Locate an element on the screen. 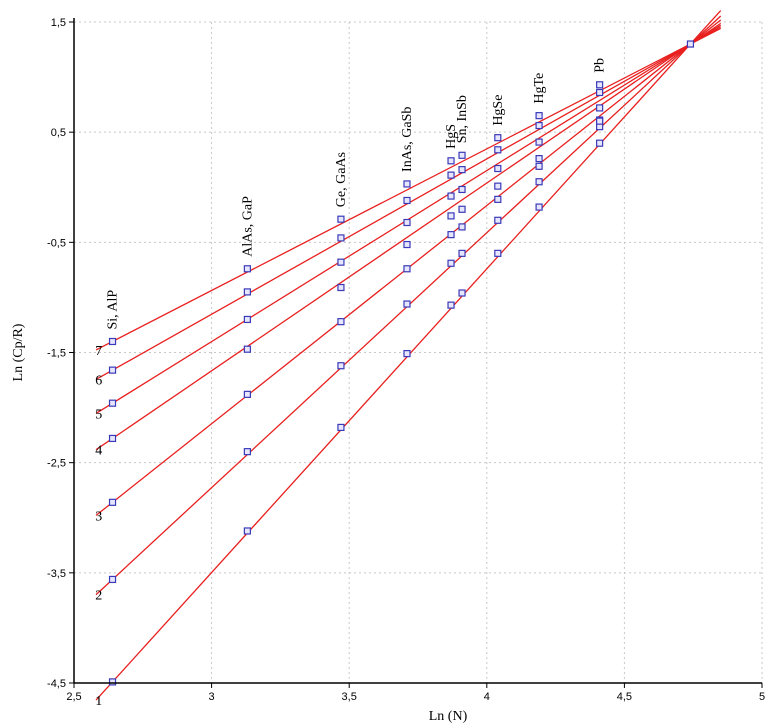 The height and width of the screenshot is (724, 766). x-axis-title: Ln (N) is located at coordinates (448, 716).